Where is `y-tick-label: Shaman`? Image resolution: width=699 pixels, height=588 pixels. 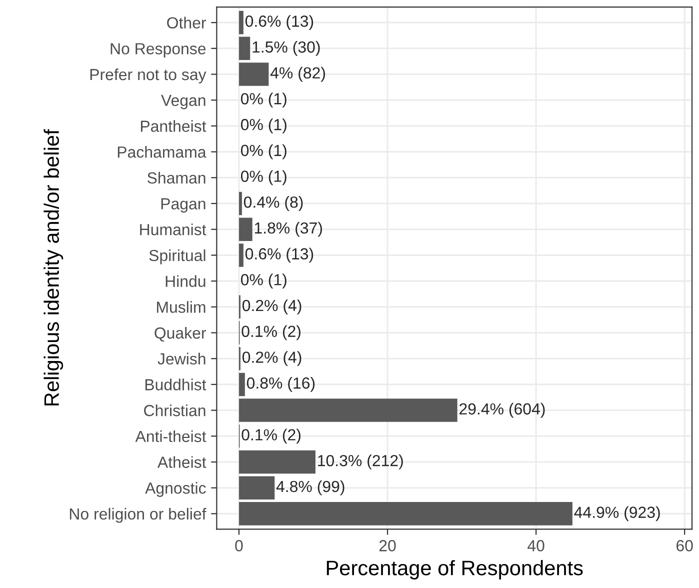
y-tick-label: Shaman is located at coordinates (177, 178).